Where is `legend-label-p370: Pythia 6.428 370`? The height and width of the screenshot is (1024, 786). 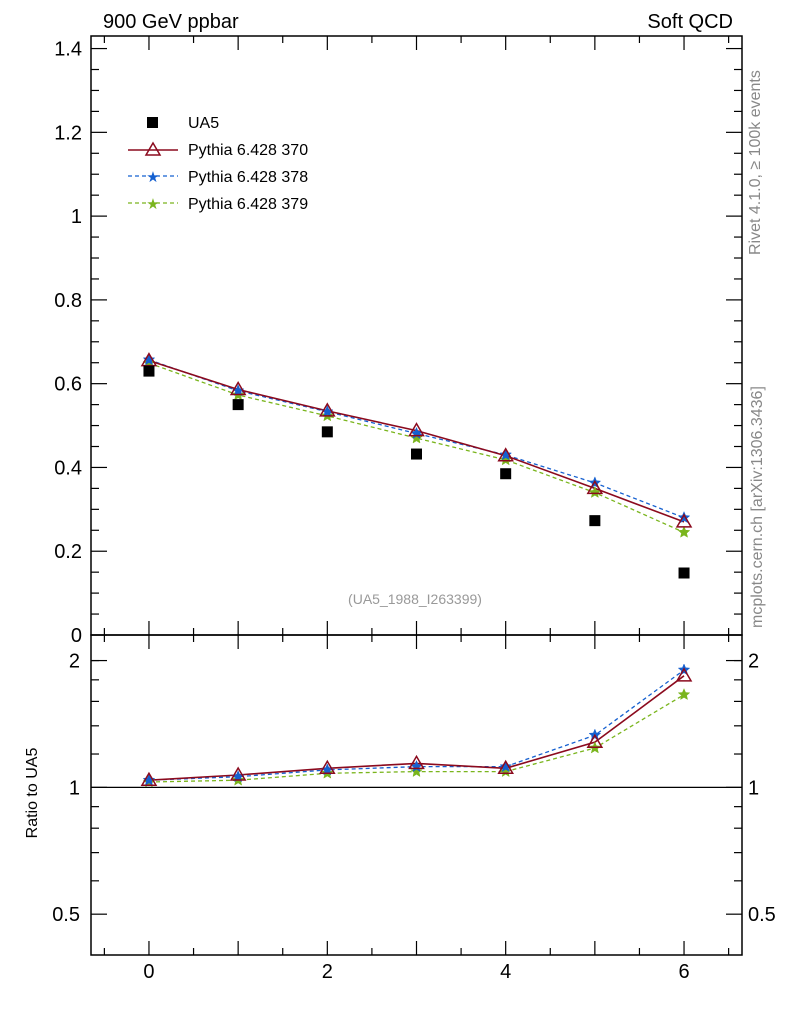
legend-label-p370: Pythia 6.428 370 is located at coordinates (248, 150).